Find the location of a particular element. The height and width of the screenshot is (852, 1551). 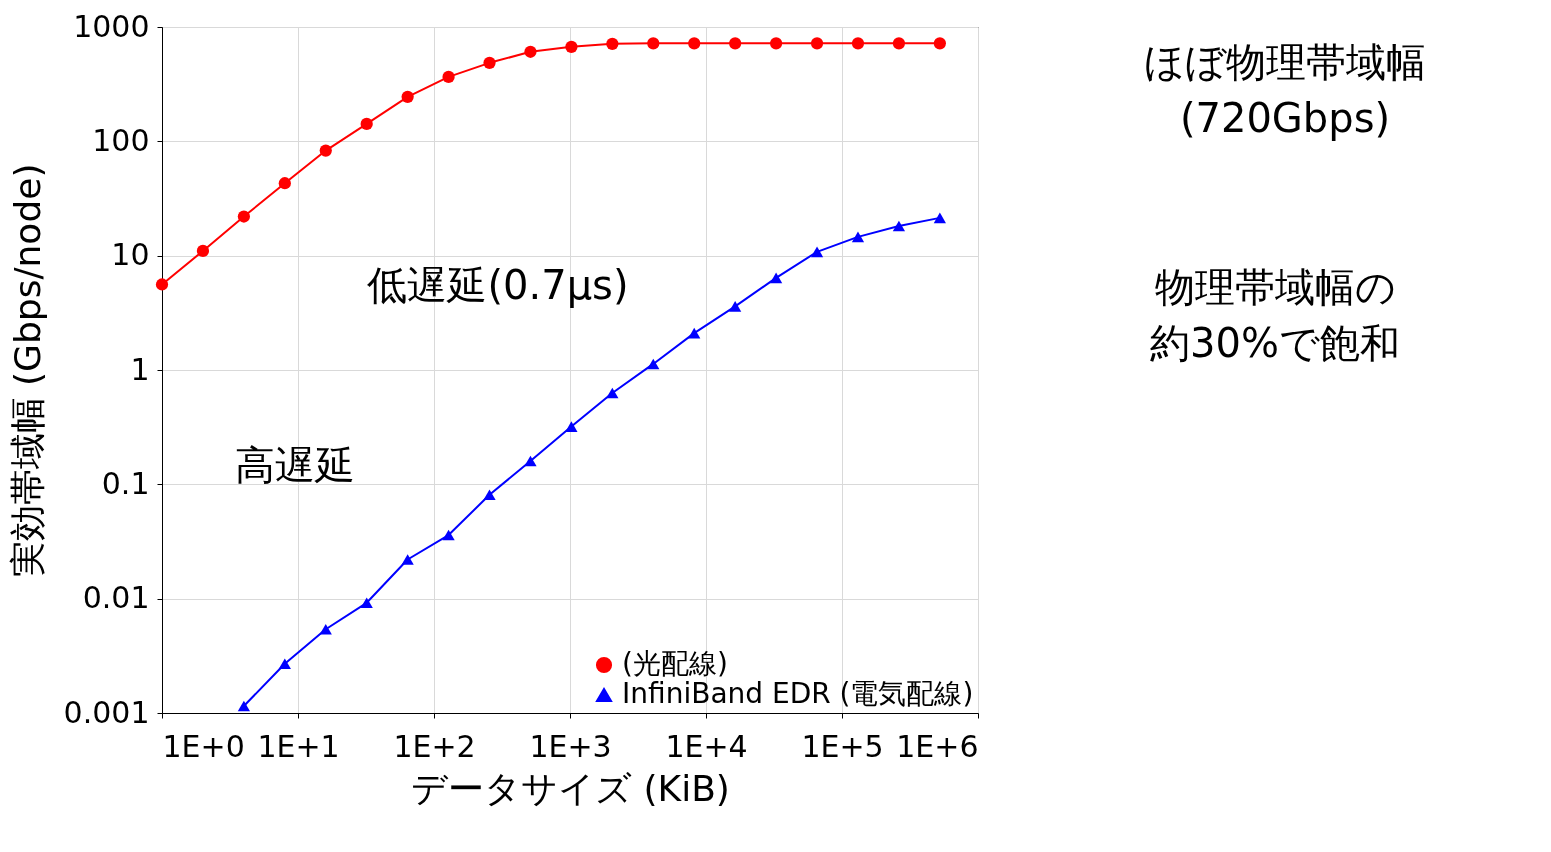

x-tick-label: 1E+5 is located at coordinates (842, 746).